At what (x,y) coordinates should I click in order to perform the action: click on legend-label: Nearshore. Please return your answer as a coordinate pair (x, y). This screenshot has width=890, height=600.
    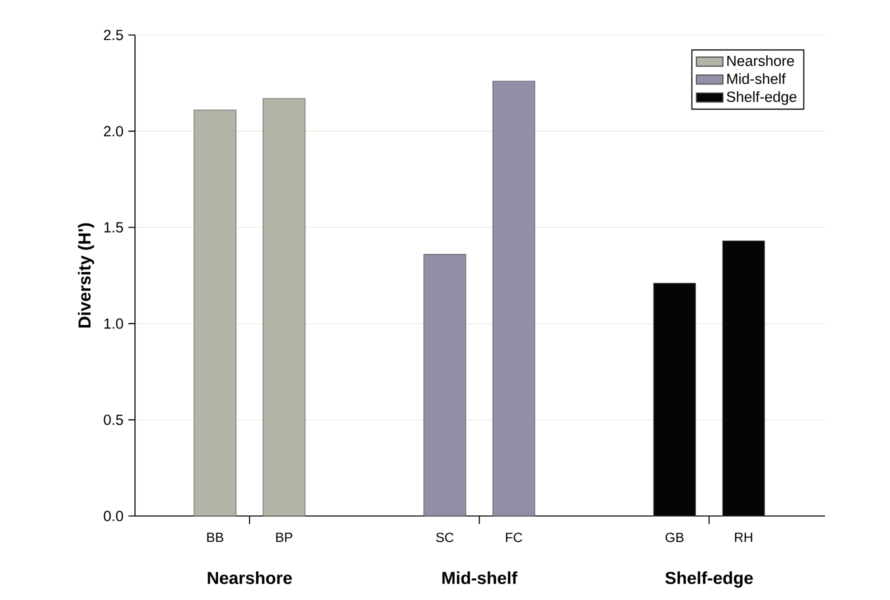
    Looking at the image, I should click on (760, 60).